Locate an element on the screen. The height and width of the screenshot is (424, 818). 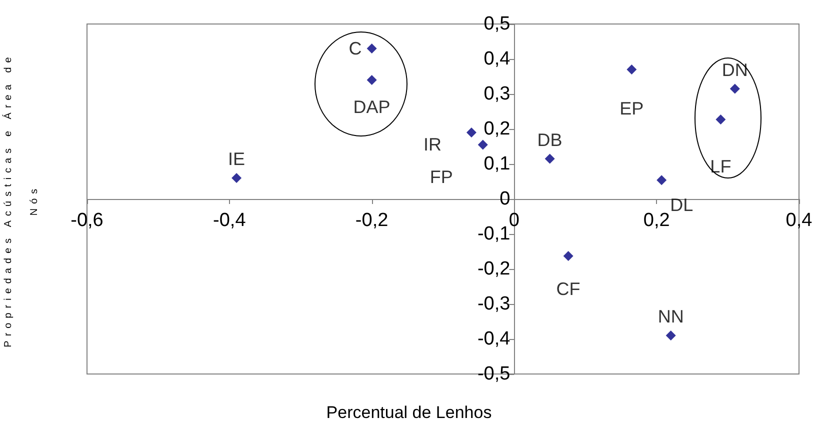
y-tick-label: -0,5 is located at coordinates (493, 374).